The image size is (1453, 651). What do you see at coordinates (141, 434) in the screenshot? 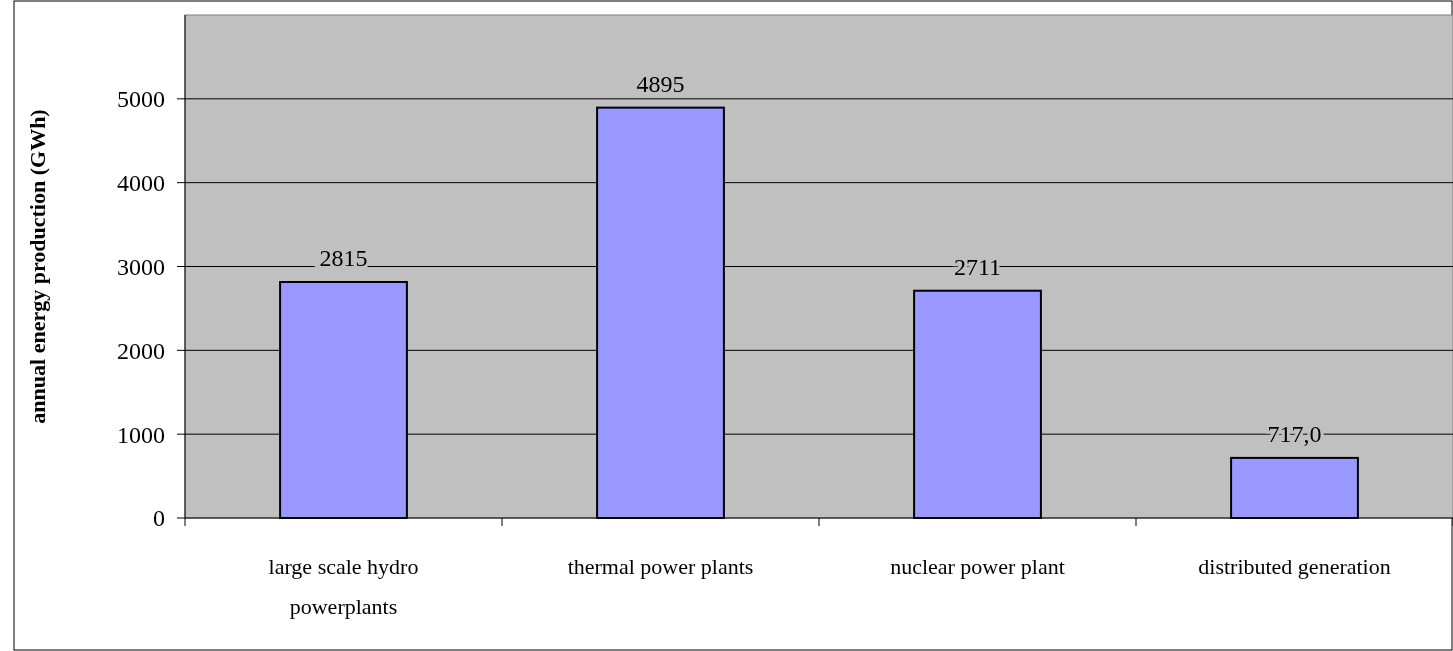
I see `y-tick-label: 1000` at bounding box center [141, 434].